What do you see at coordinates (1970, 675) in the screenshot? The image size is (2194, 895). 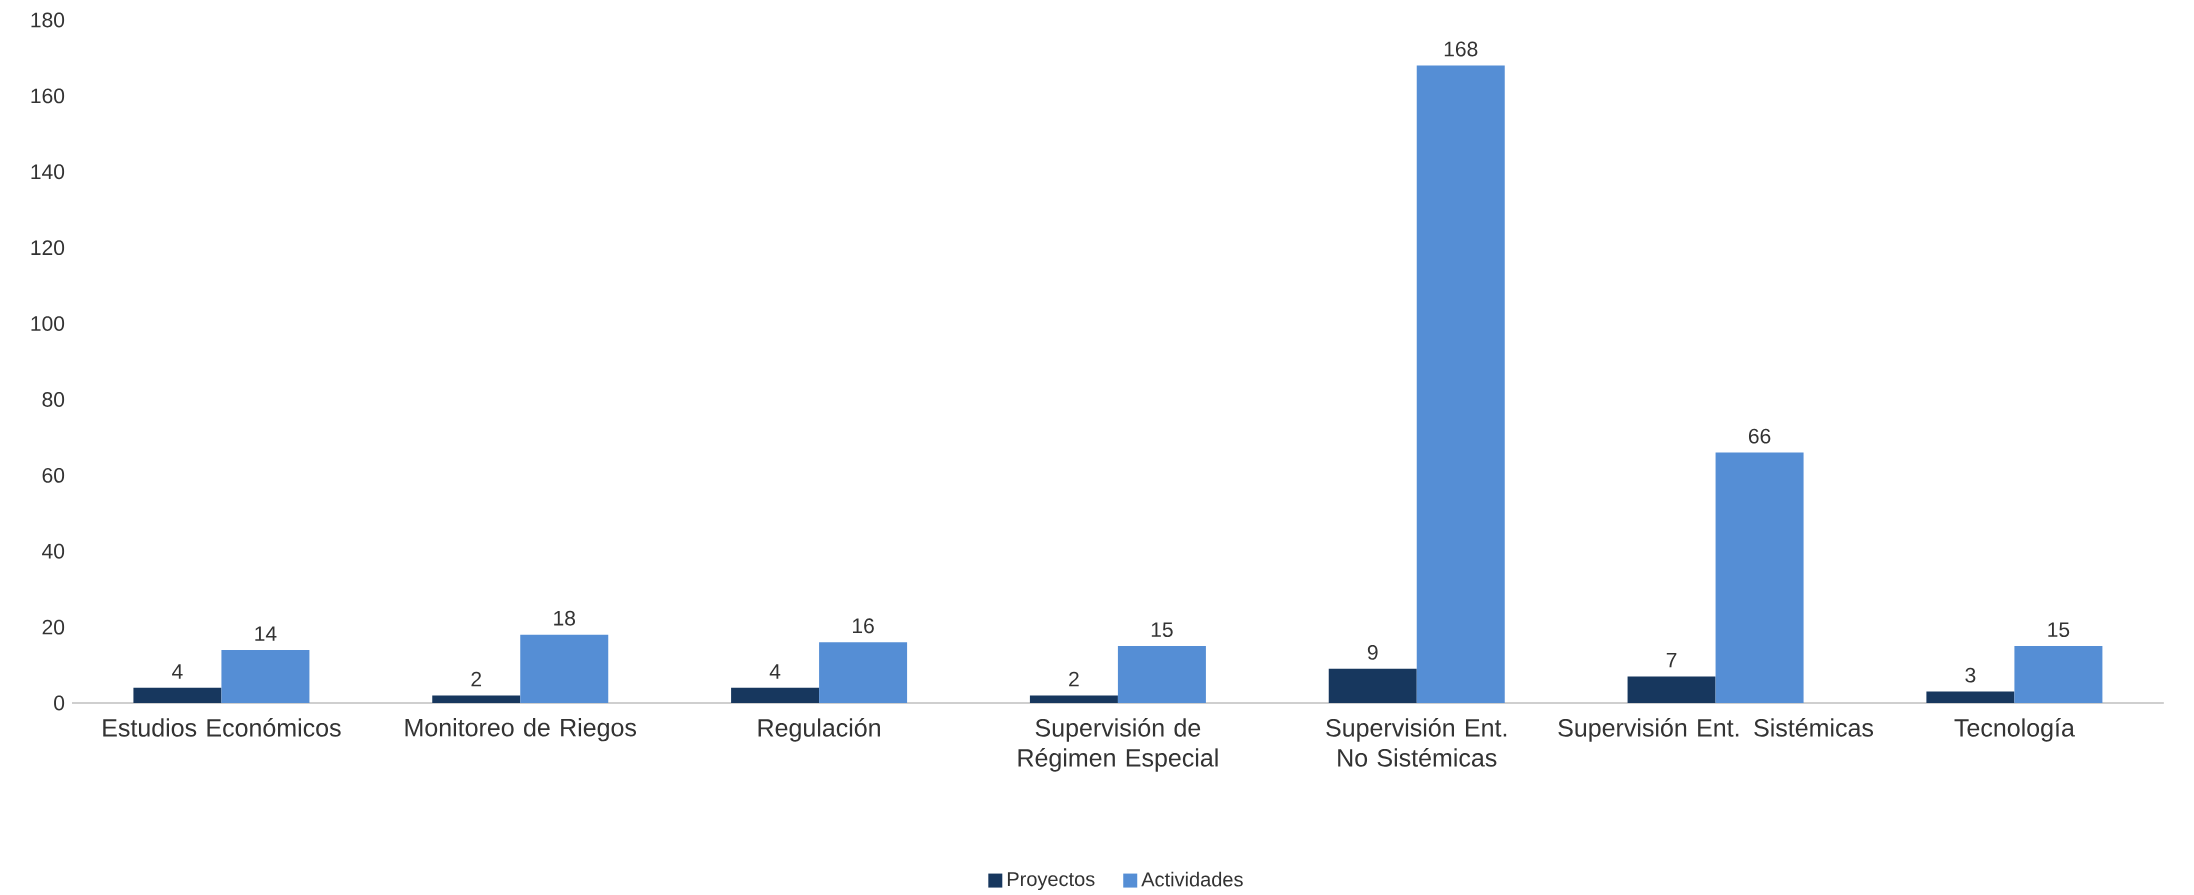 I see `data-label: 3` at bounding box center [1970, 675].